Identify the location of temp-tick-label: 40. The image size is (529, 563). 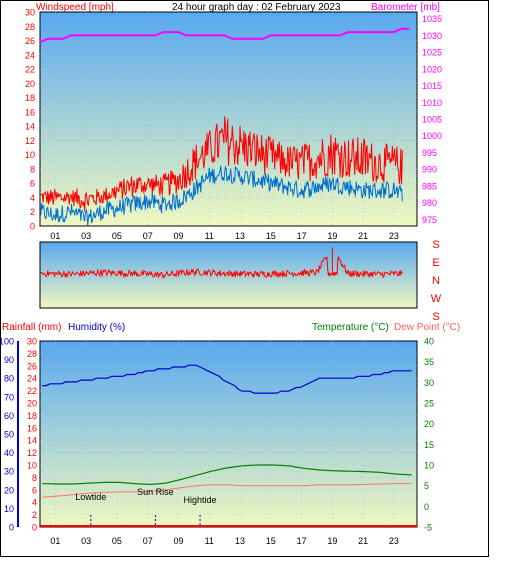
(429, 342).